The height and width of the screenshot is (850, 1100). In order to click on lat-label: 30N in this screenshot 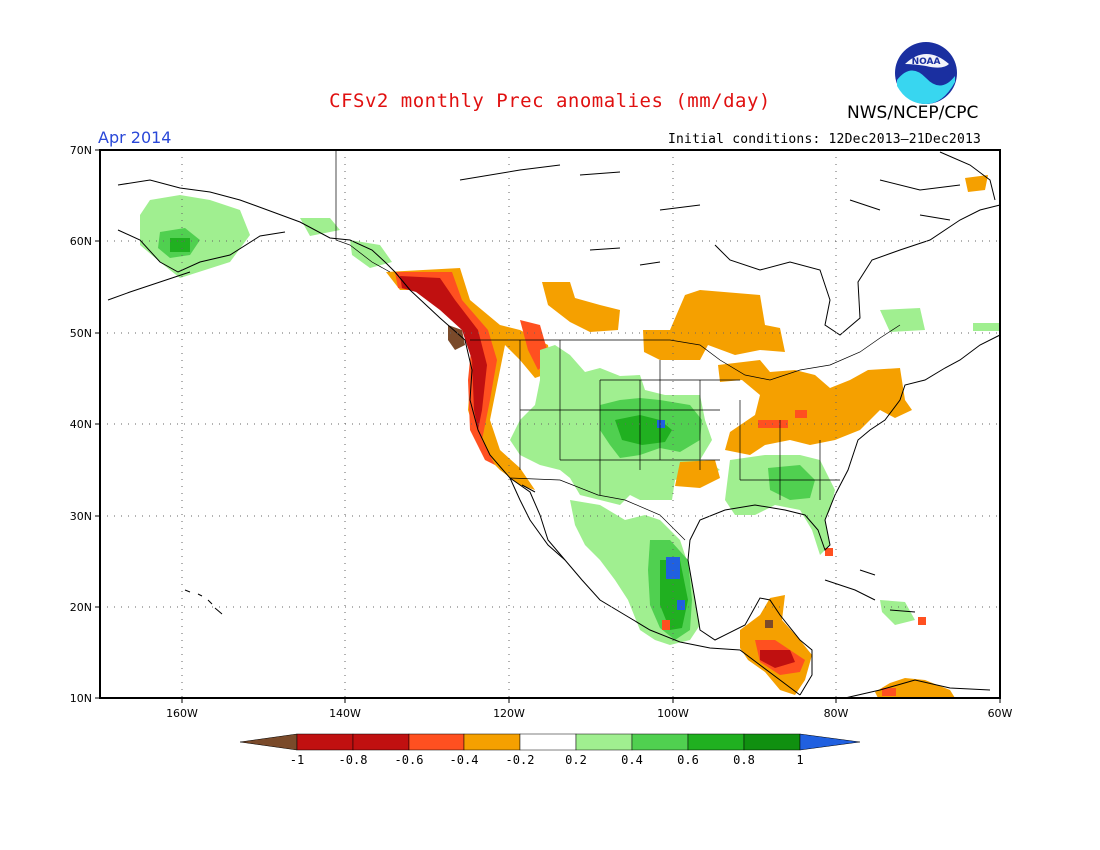, I will do `click(81, 516)`.